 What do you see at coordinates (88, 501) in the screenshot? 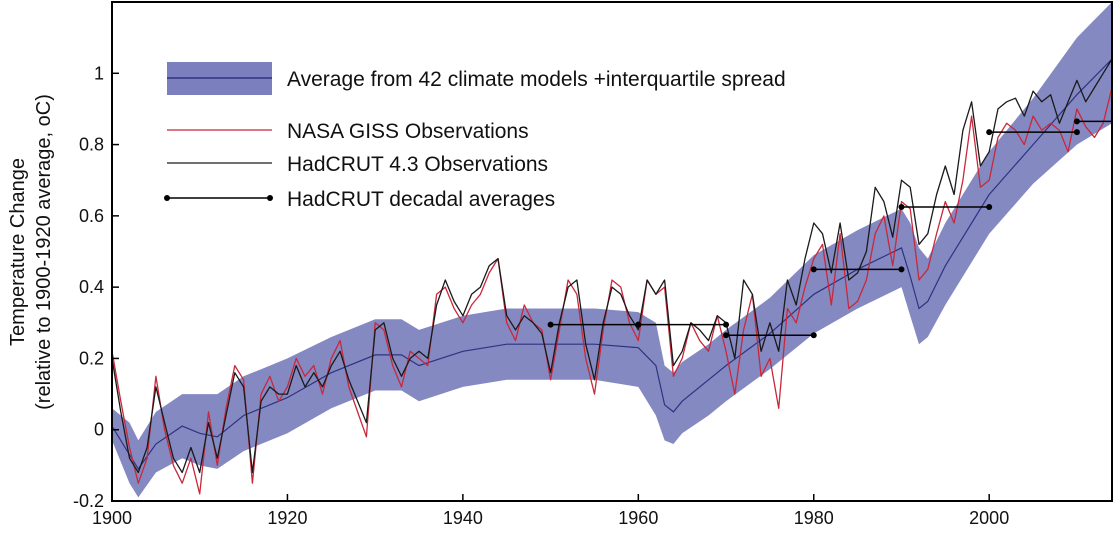
I see `y-tick-label--0.2: -0.2` at bounding box center [88, 501].